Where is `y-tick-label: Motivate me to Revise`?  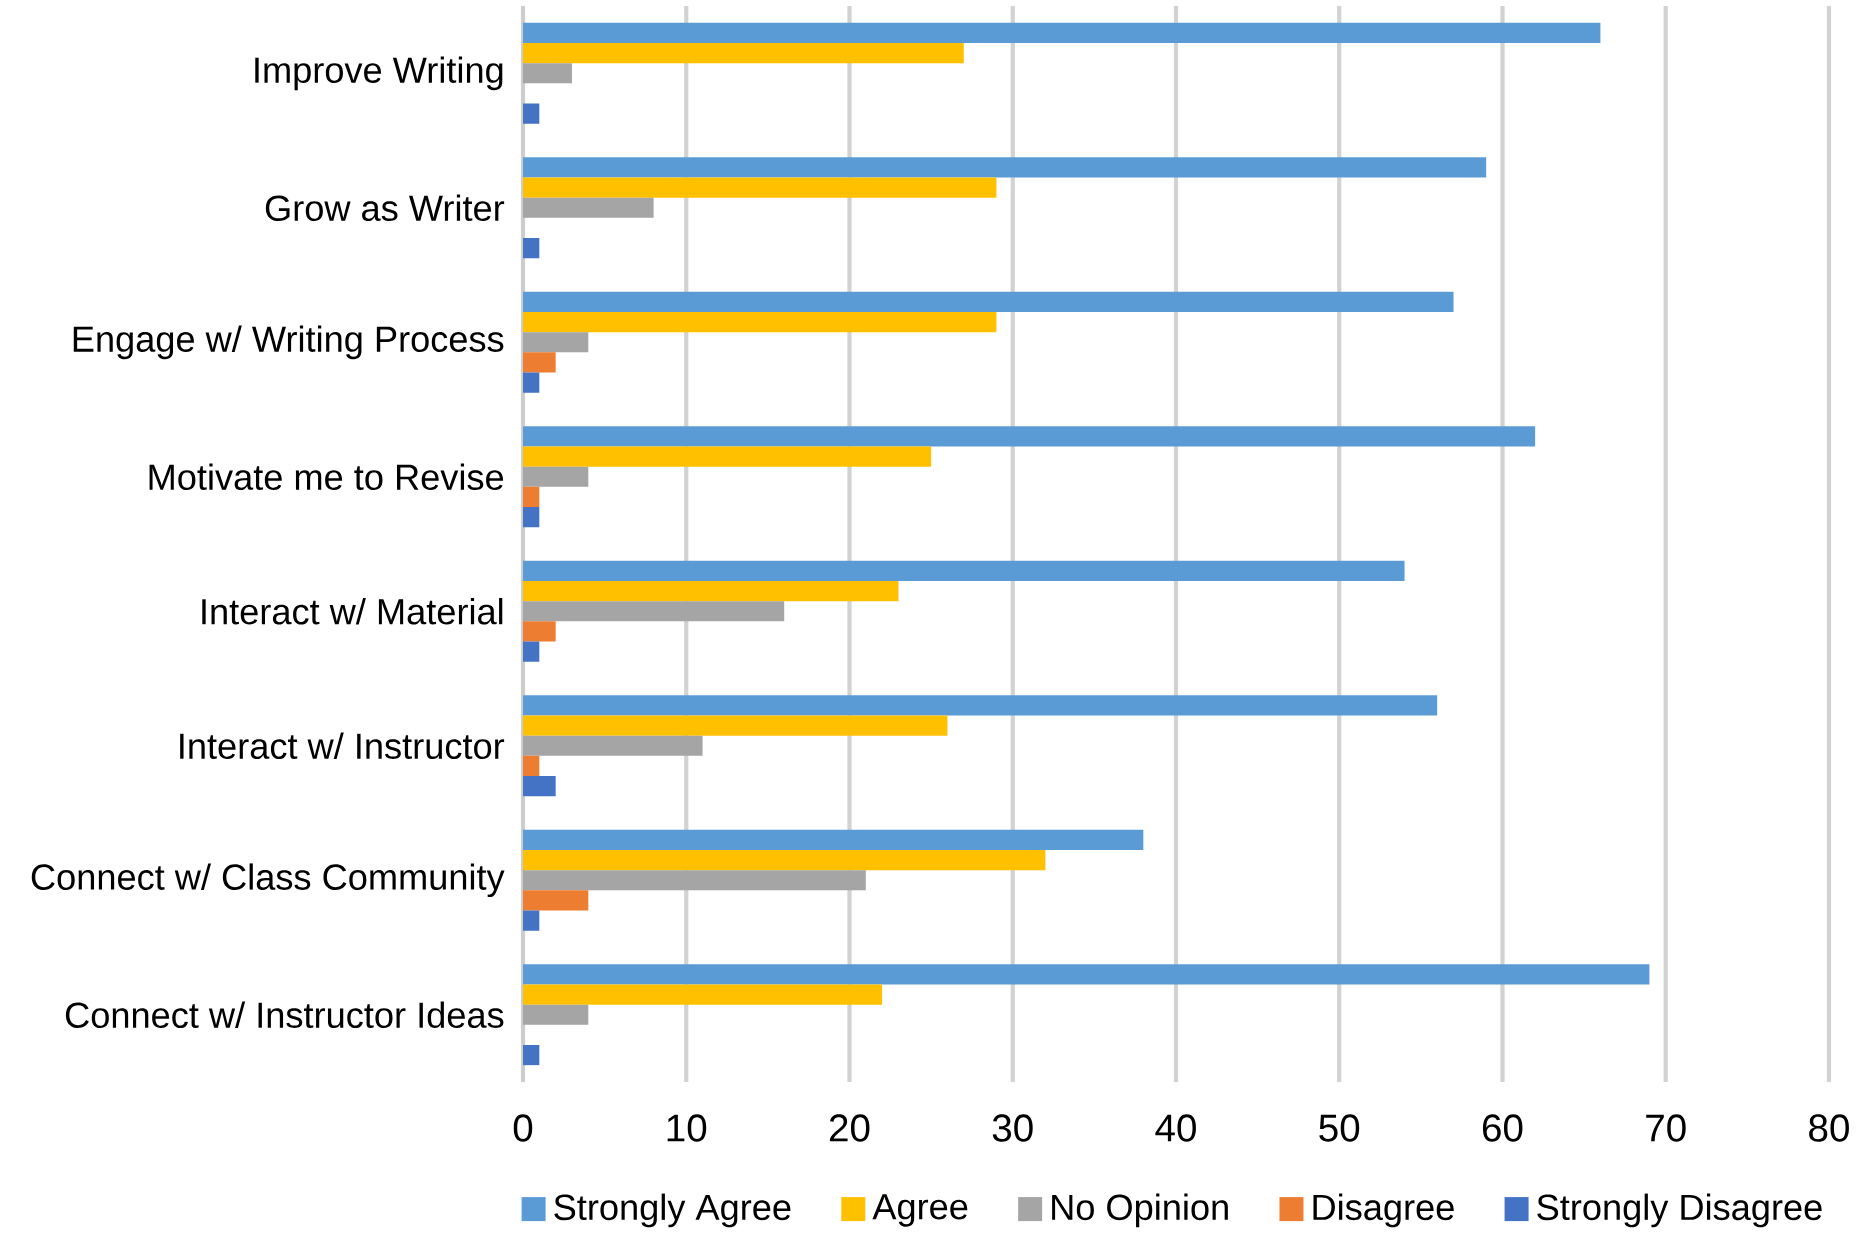 y-tick-label: Motivate me to Revise is located at coordinates (326, 477).